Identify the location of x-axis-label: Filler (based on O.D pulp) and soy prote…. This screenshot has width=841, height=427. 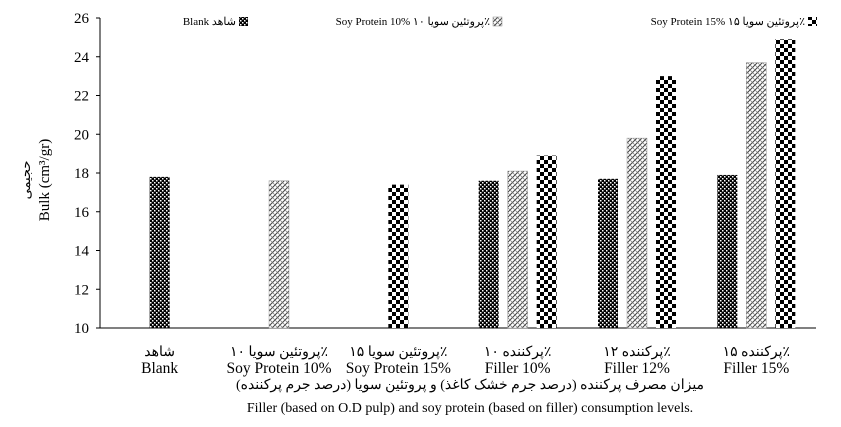
(470, 408).